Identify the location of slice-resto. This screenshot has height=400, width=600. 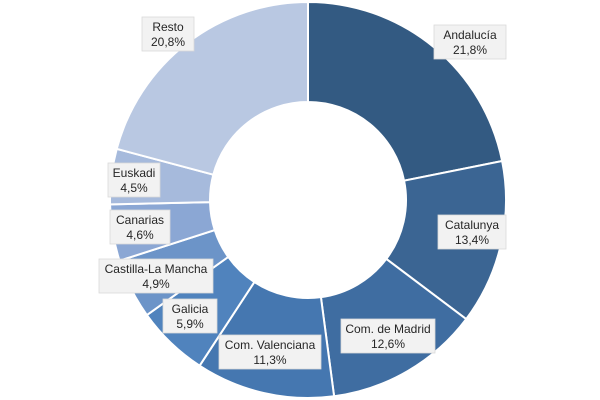
(212, 88).